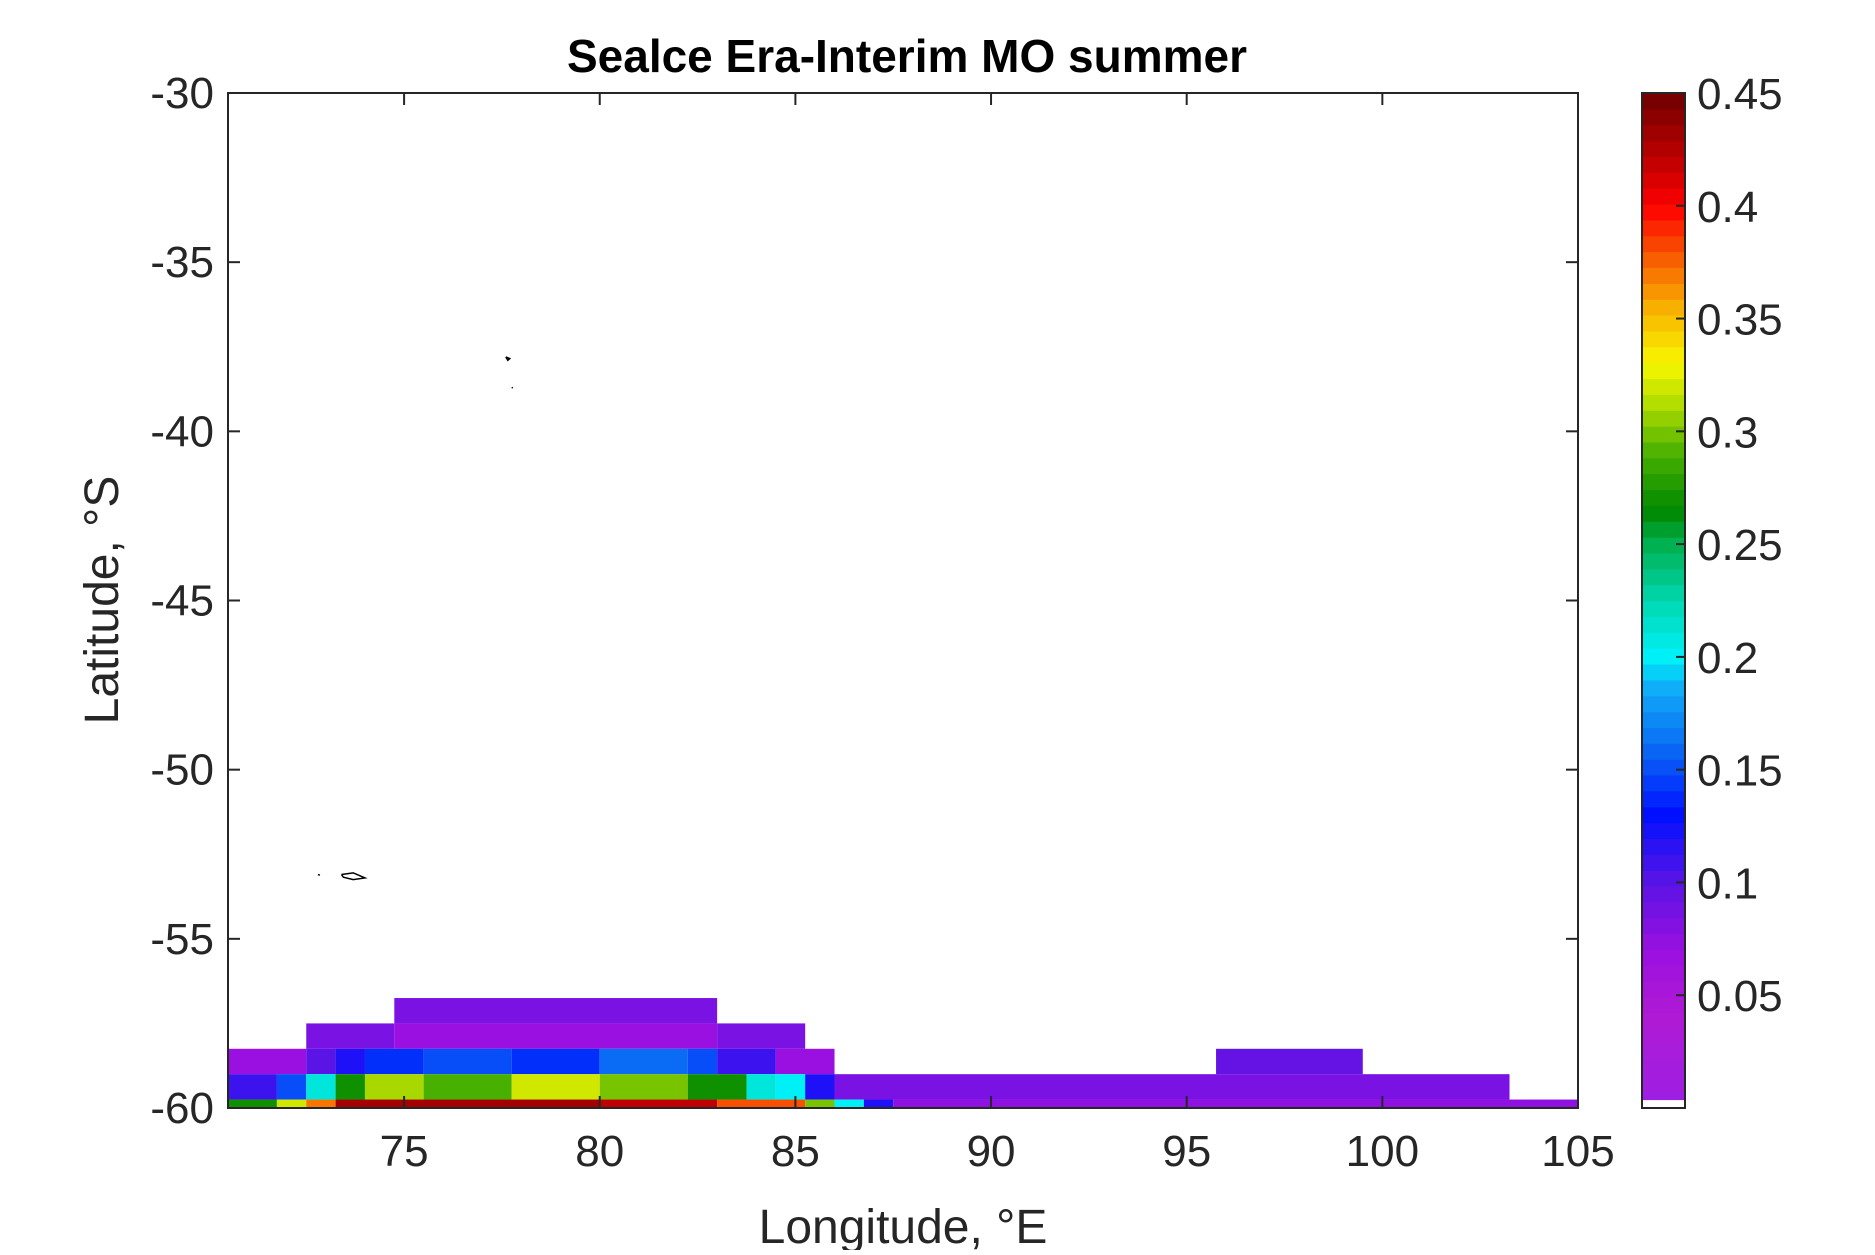 Image resolution: width=1875 pixels, height=1255 pixels. I want to click on chart-title: Sealce Era-Interim MO summer, so click(907, 56).